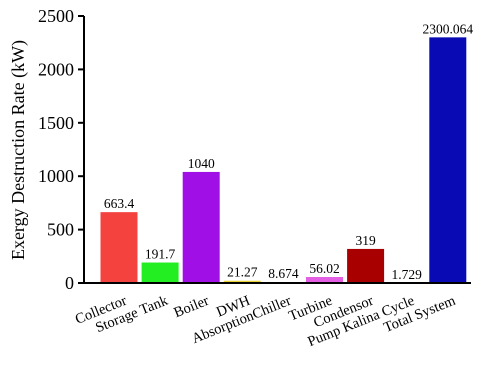 The image size is (479, 365). I want to click on y-tick-label: 0, so click(69, 283).